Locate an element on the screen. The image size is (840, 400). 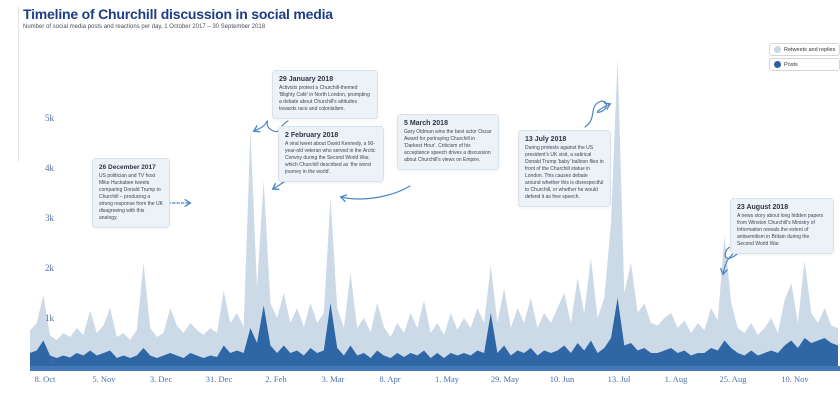
y-tick-label: 4k is located at coordinates (50, 168).